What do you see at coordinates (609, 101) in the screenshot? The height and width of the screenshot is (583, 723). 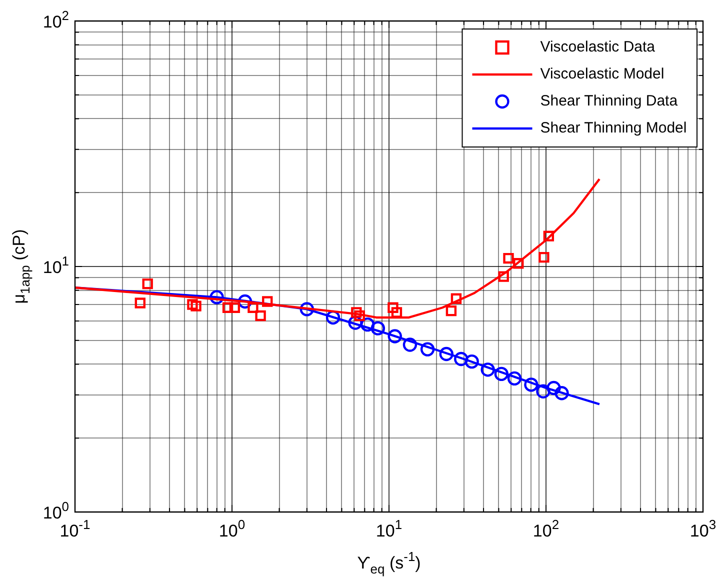 I see `legend-label: Shear Thinning Data` at bounding box center [609, 101].